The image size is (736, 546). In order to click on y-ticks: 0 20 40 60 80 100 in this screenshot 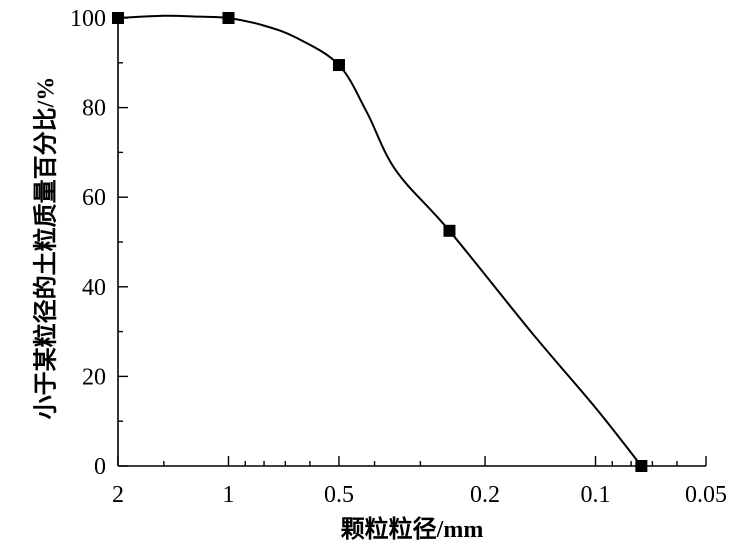, I will do `click(99, 243)`.